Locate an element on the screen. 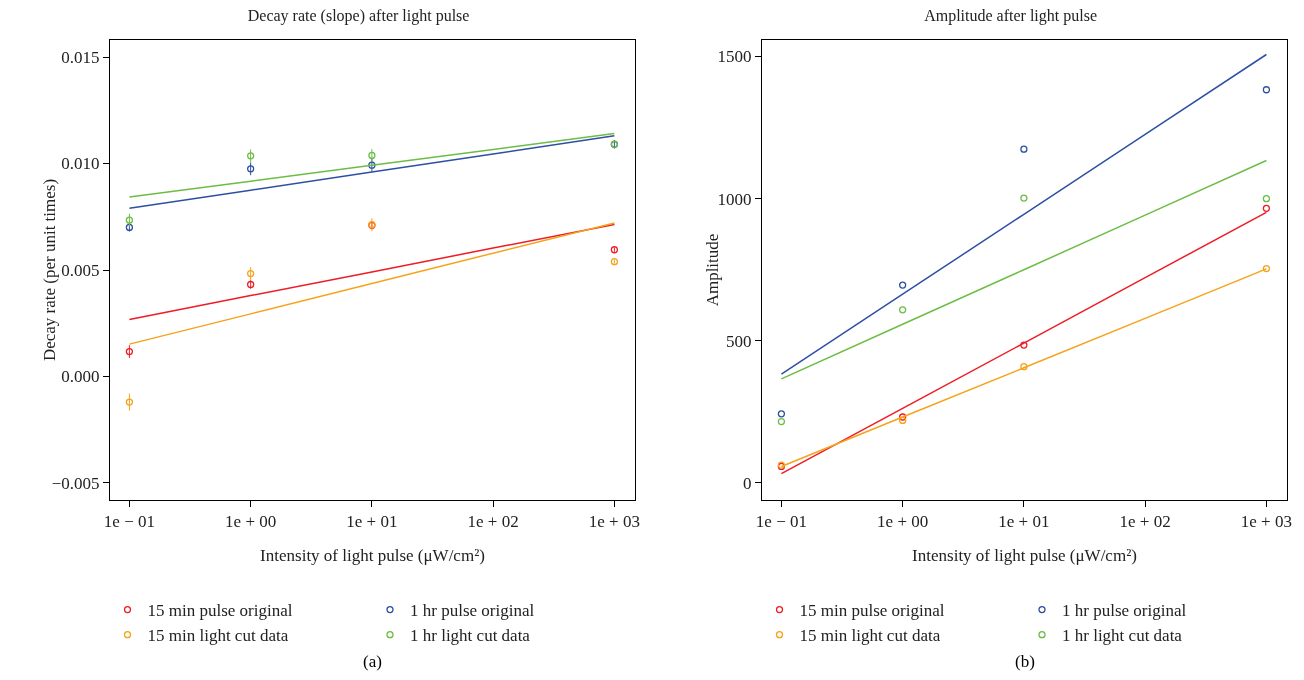 The height and width of the screenshot is (680, 1304). chart-title: Amplitude after light pulse is located at coordinates (1011, 16).